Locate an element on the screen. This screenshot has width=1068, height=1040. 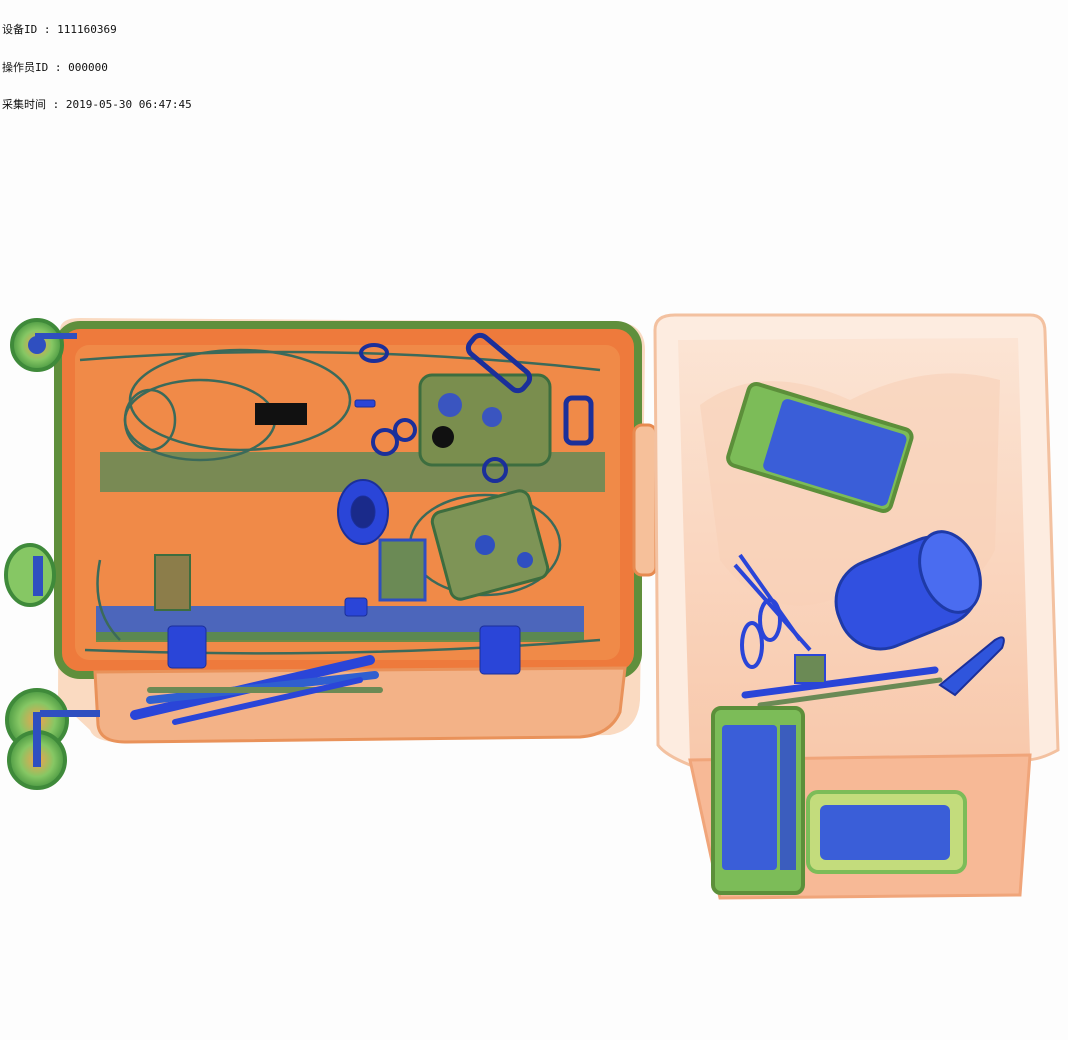
power-bank is located at coordinates (820, 447).